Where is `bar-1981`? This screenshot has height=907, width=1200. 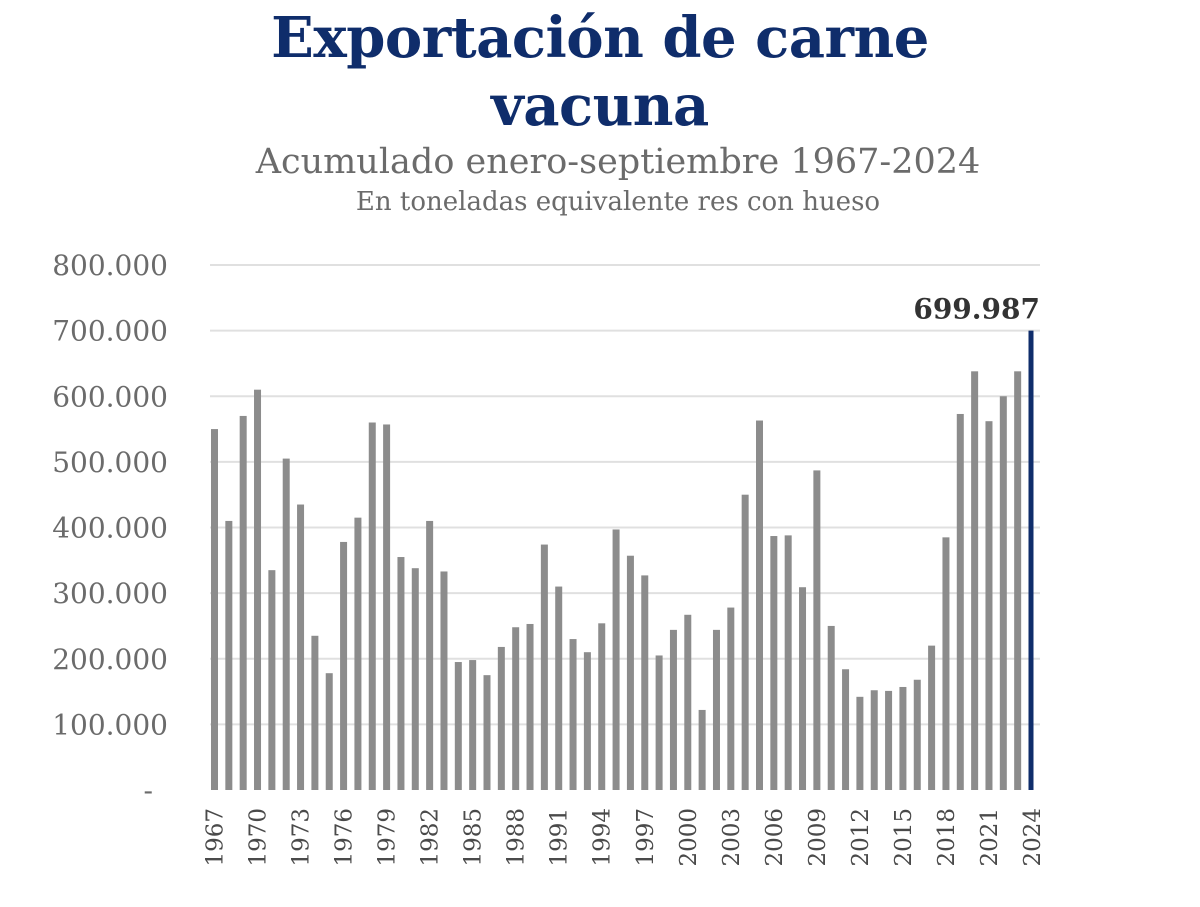 bar-1981 is located at coordinates (415, 679).